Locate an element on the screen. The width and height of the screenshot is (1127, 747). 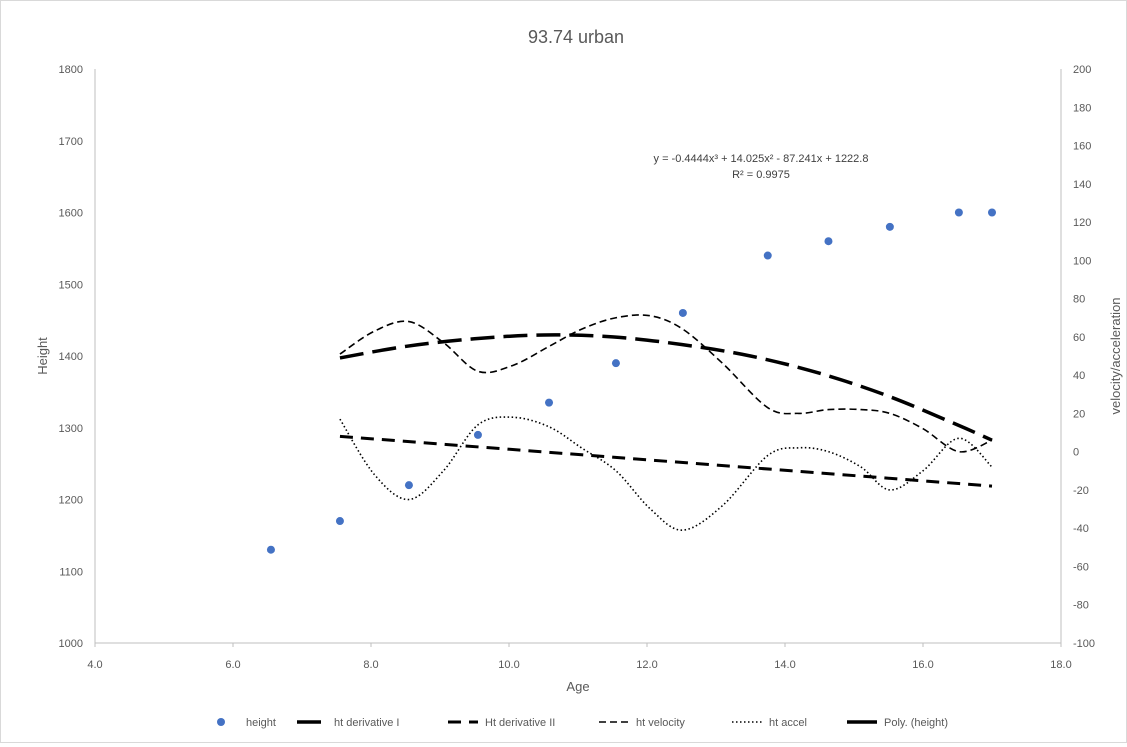
right-y-tick-label: -20 is located at coordinates (1081, 491).